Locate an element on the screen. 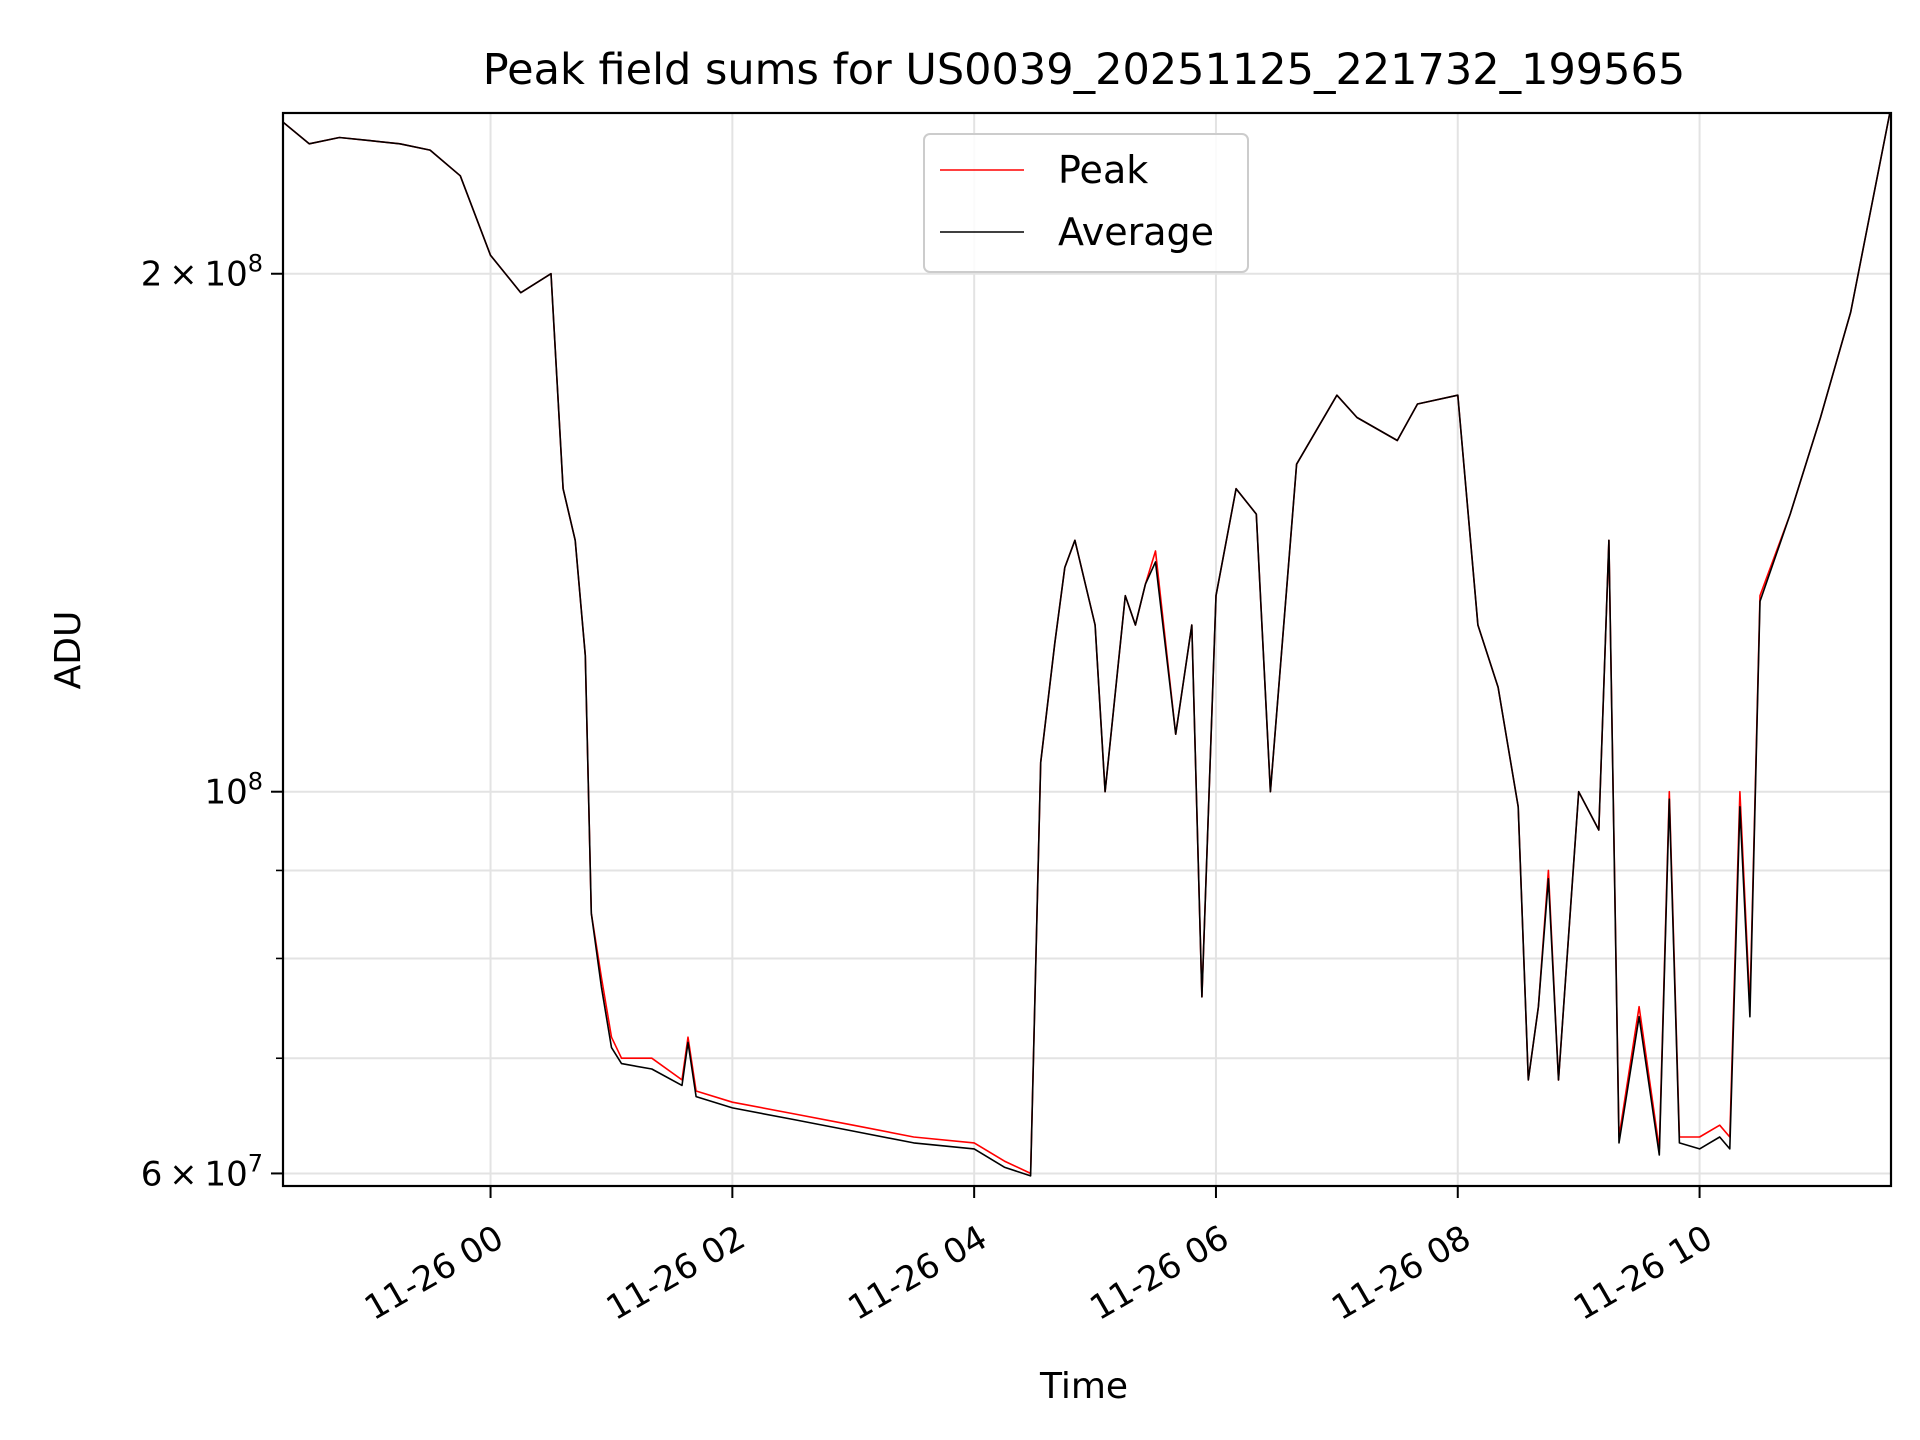 The height and width of the screenshot is (1440, 1920). legend: Peak Average is located at coordinates (1086, 203).